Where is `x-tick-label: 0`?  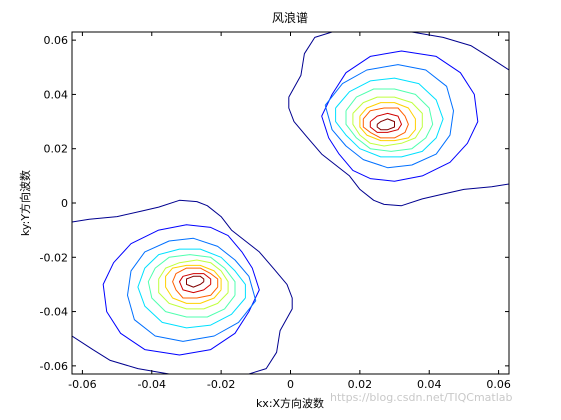 x-tick-label: 0 is located at coordinates (290, 384).